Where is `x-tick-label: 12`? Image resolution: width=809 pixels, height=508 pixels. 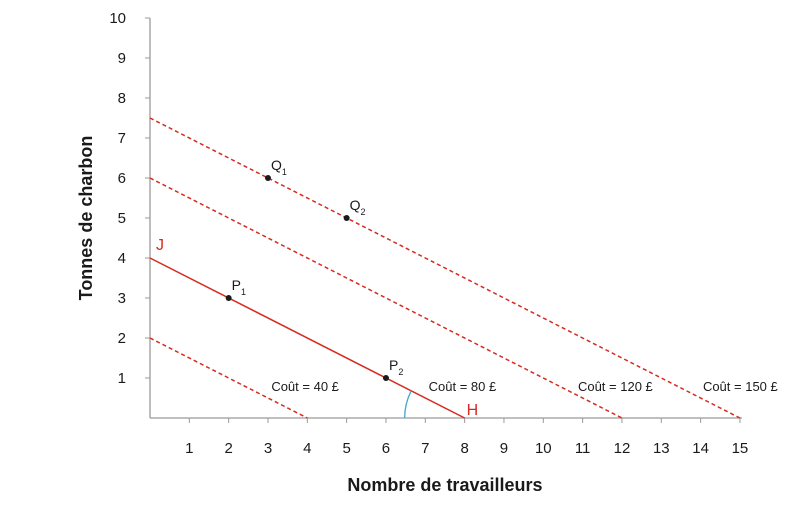
x-tick-label: 12 is located at coordinates (622, 448).